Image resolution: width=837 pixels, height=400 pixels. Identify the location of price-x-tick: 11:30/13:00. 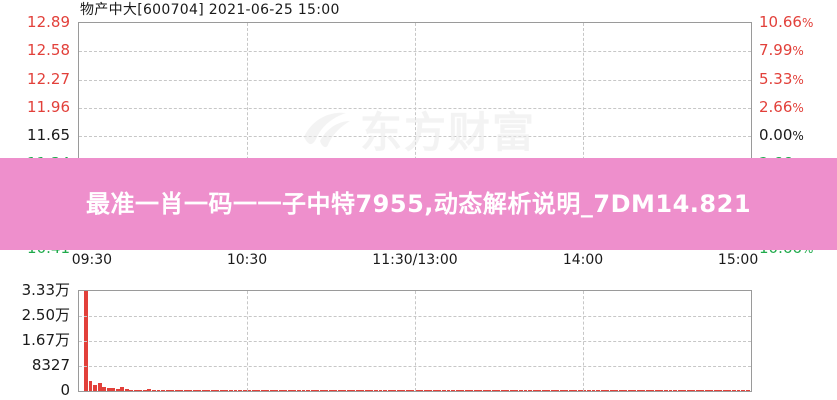
(415, 260).